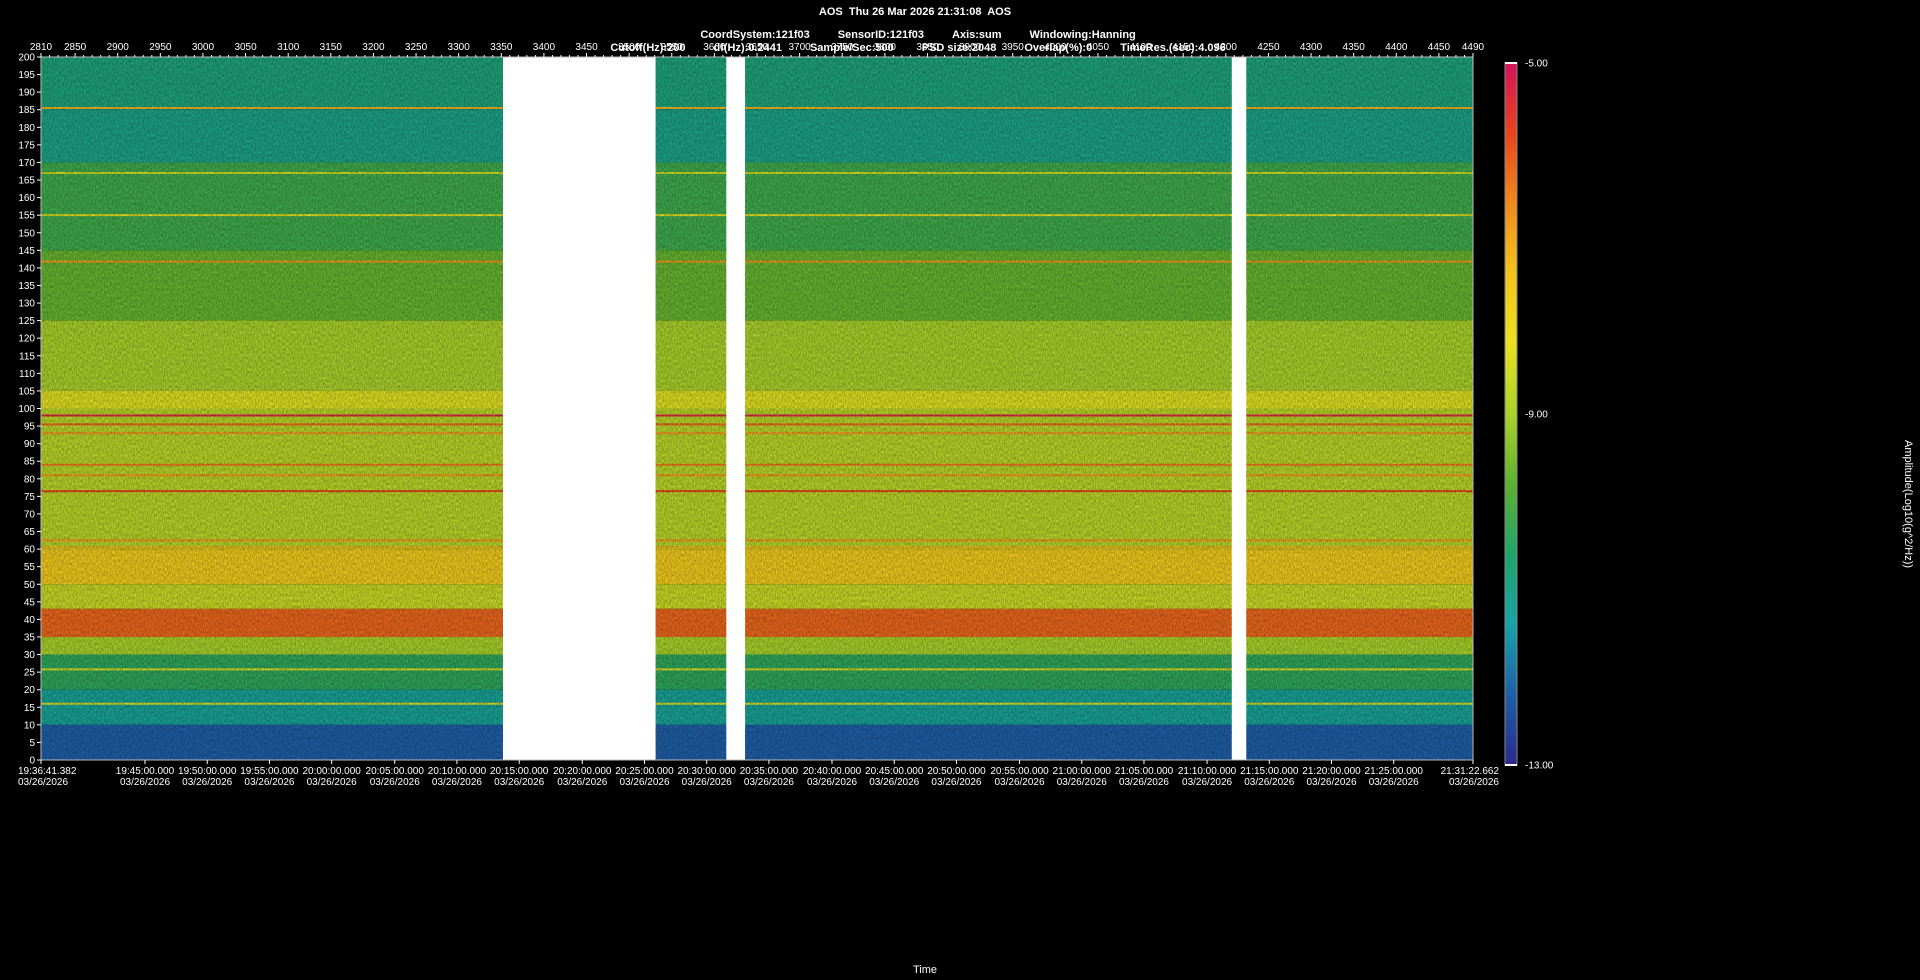  What do you see at coordinates (927, 47) in the screenshot?
I see `top-tick-label: 3850` at bounding box center [927, 47].